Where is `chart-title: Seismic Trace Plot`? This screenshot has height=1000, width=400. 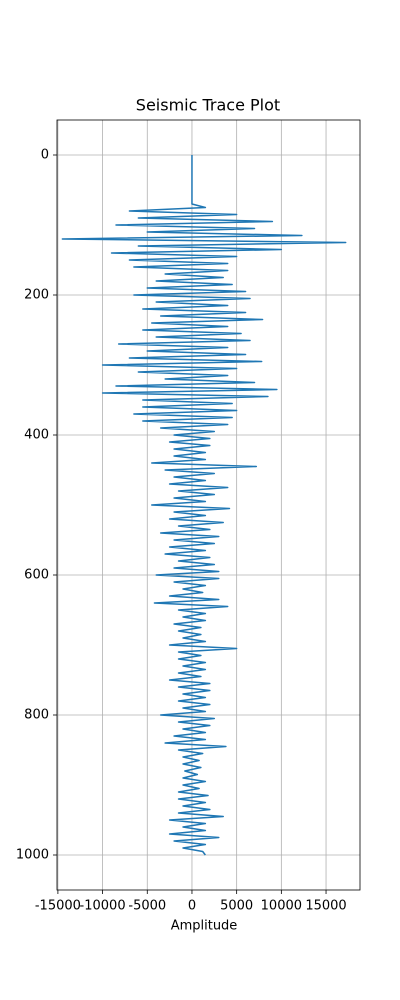
chart-title: Seismic Trace Plot is located at coordinates (208, 105).